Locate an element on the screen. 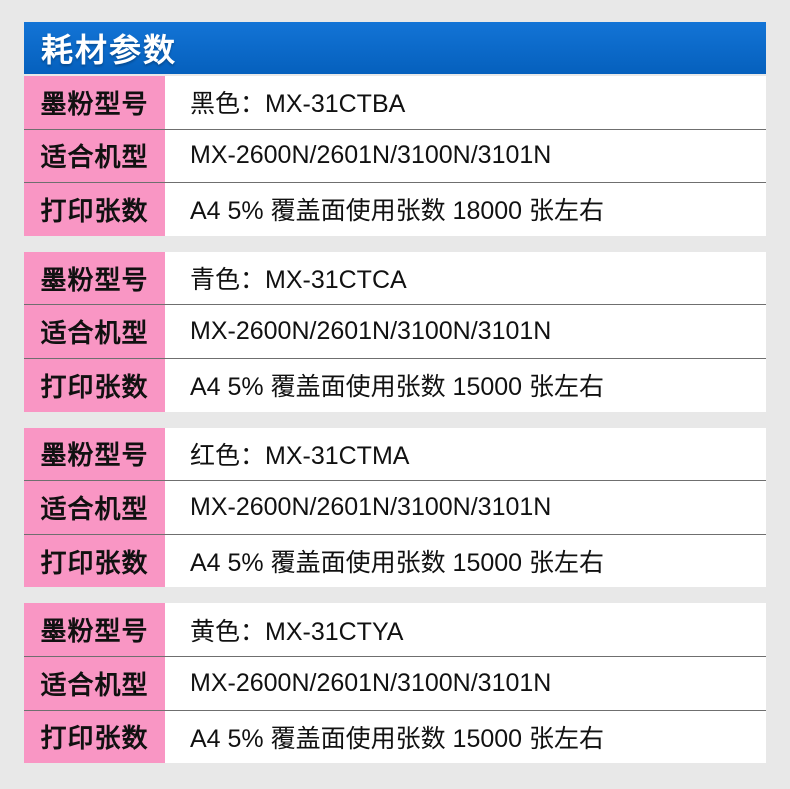 This screenshot has width=790, height=789. print-pages-value: A4 5% 覆盖面使用张数 18000 张左右 is located at coordinates (465, 209).